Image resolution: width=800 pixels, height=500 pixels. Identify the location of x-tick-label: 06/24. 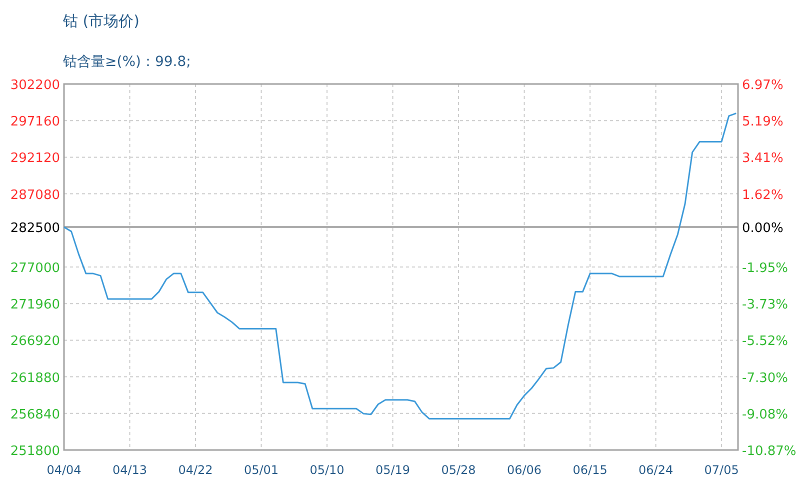
(656, 470).